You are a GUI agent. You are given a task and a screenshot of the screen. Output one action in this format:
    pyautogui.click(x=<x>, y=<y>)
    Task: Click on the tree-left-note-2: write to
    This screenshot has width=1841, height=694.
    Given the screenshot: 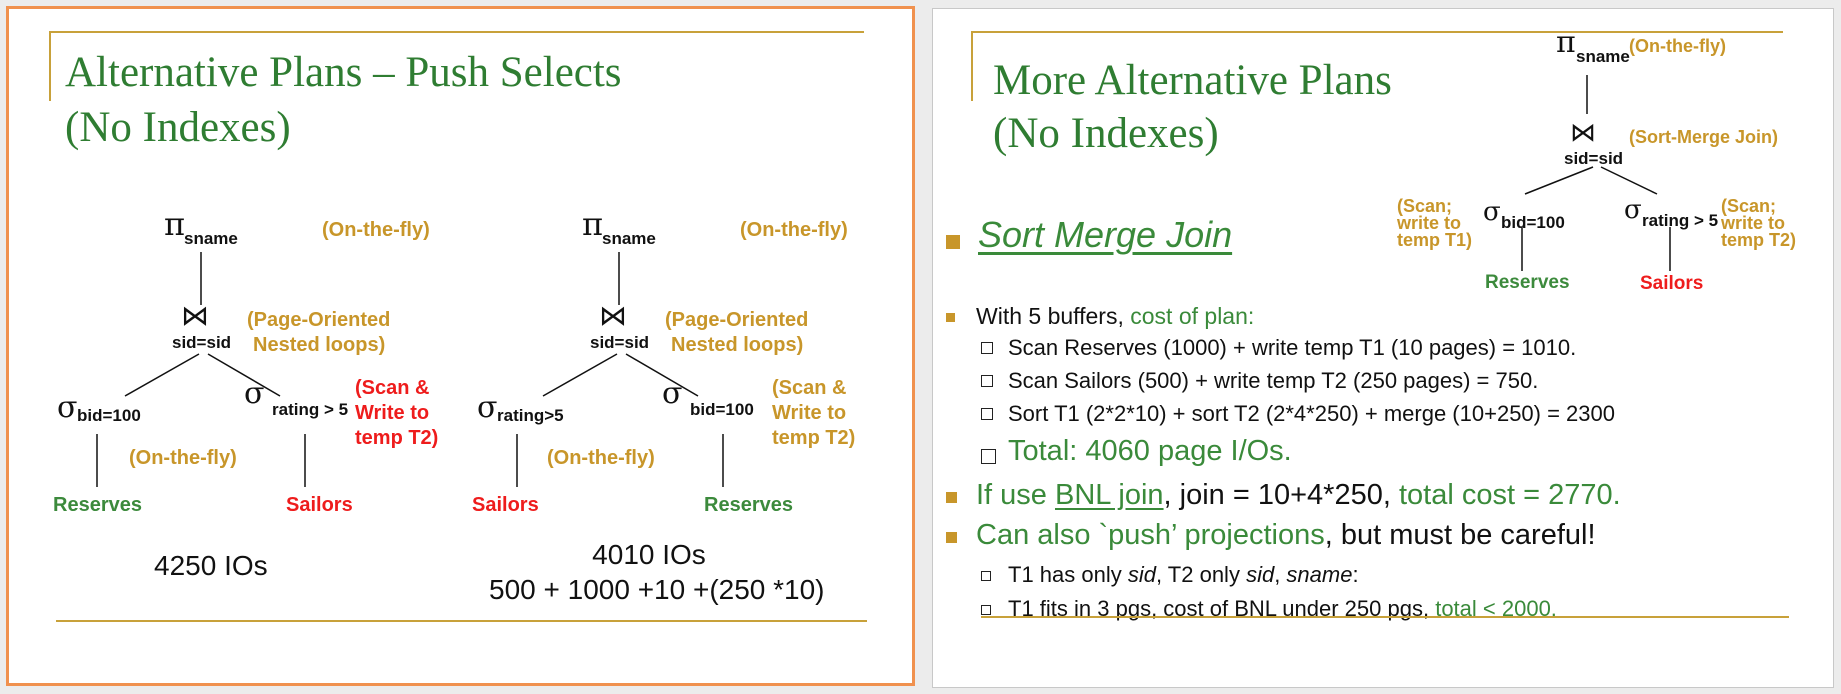 What is the action you would take?
    pyautogui.click(x=1429, y=223)
    